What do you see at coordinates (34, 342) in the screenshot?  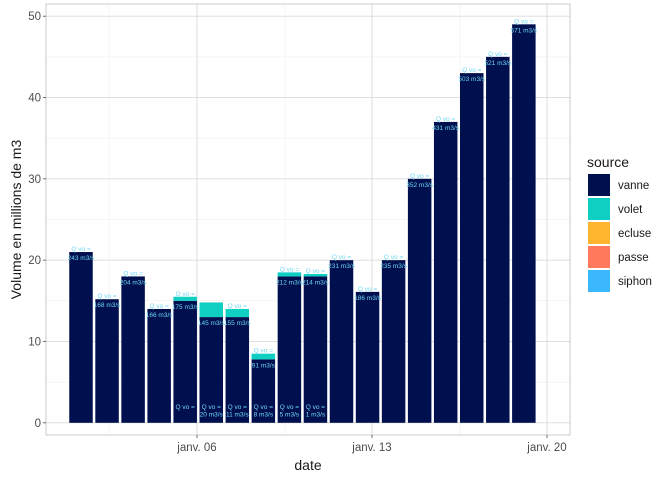 I see `y-tick-label: 10` at bounding box center [34, 342].